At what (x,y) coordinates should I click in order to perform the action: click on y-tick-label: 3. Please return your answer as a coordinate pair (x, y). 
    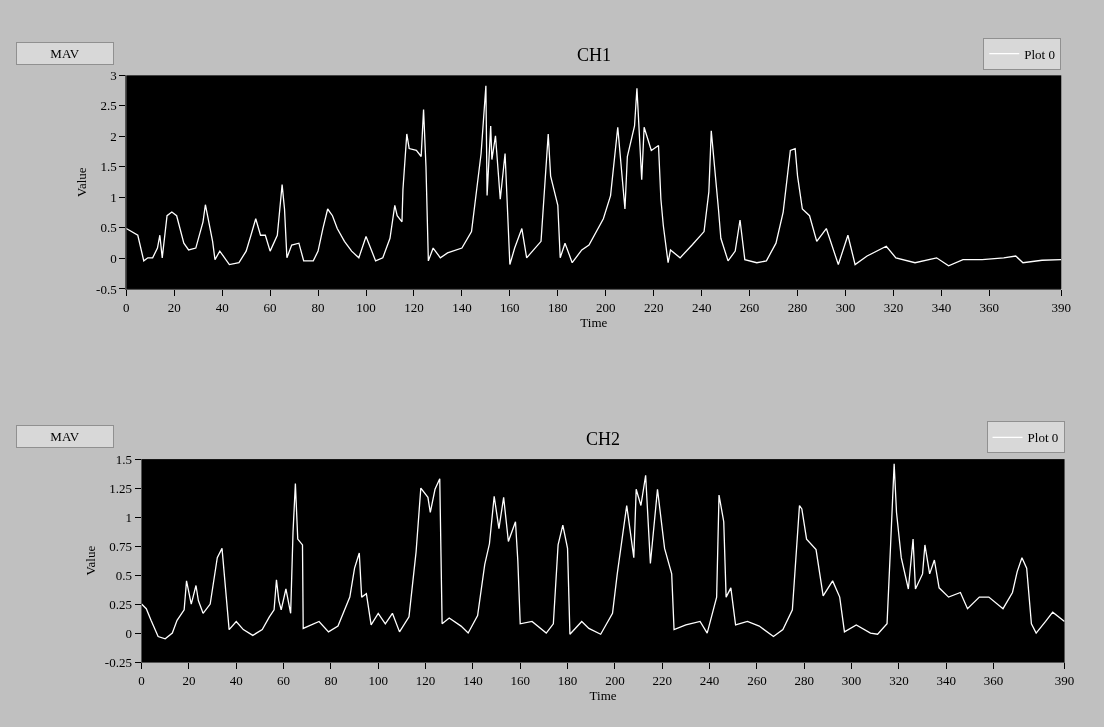
    Looking at the image, I should click on (113, 75).